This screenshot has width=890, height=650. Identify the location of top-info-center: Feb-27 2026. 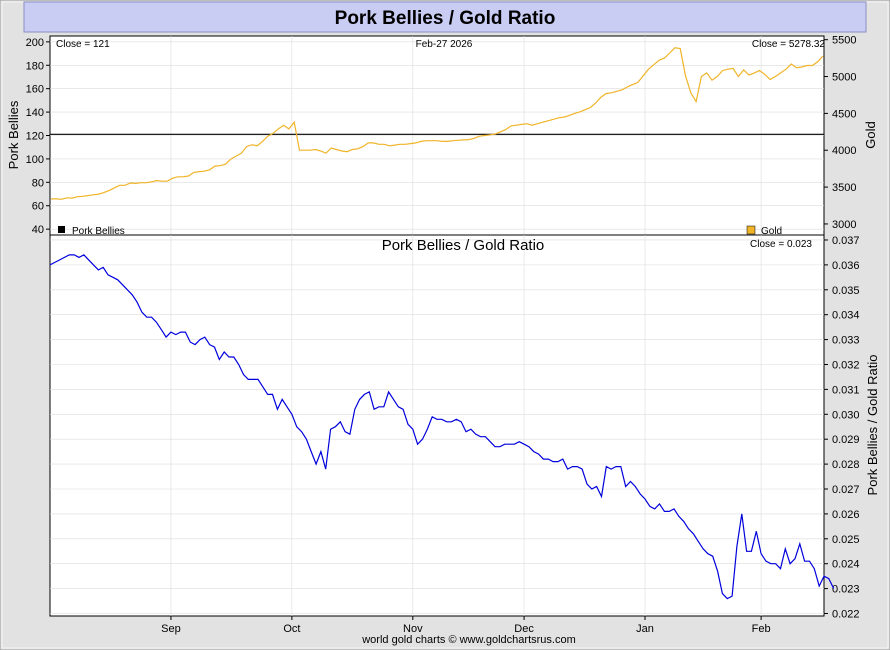
(444, 44).